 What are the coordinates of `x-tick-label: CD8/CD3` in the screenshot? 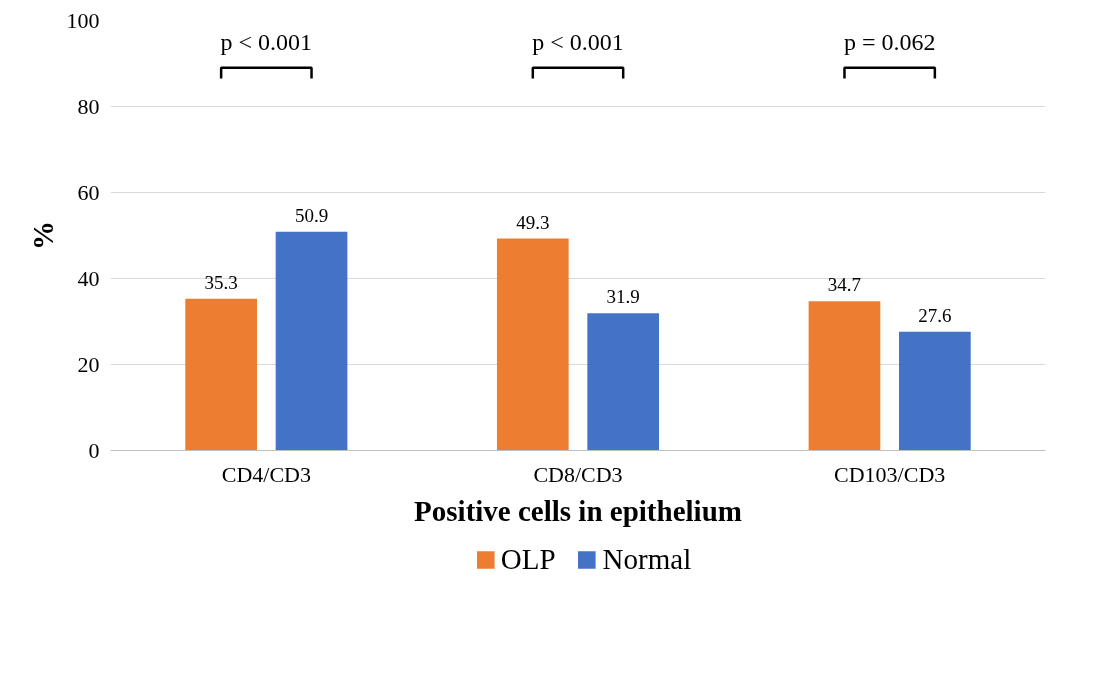 It's located at (578, 474).